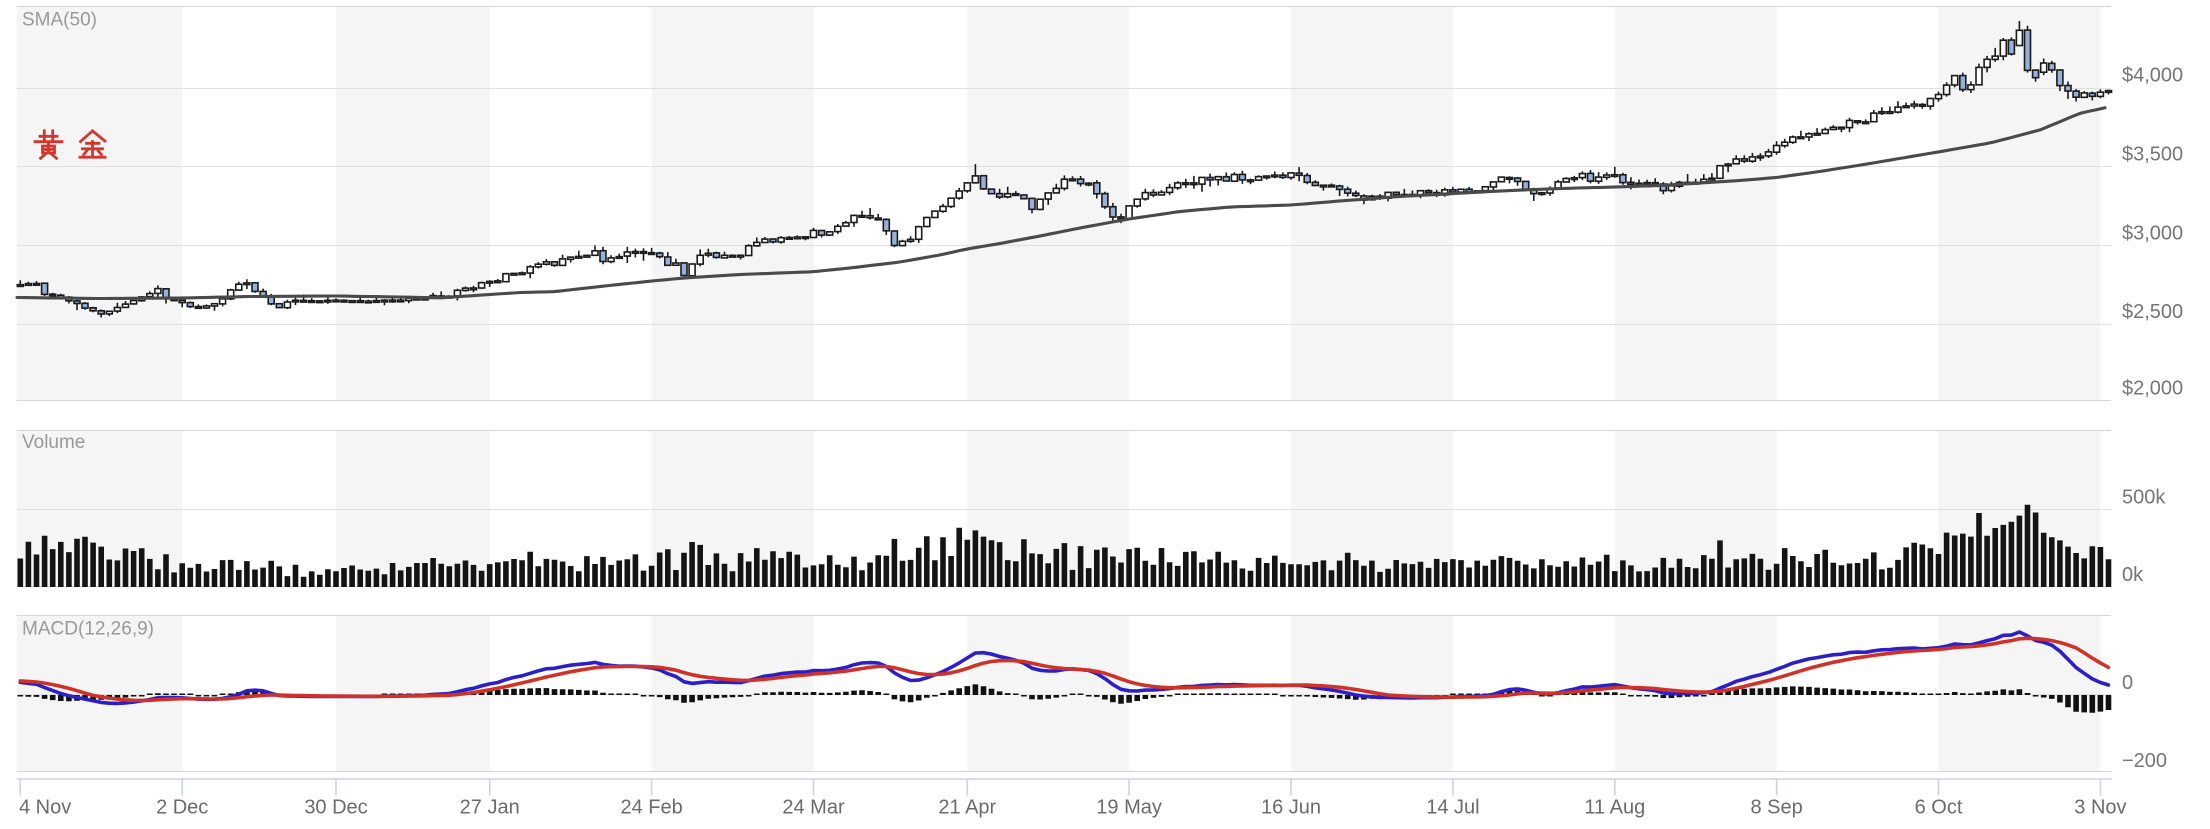  Describe the element at coordinates (2152, 76) in the screenshot. I see `svg-text: $4,000` at that location.